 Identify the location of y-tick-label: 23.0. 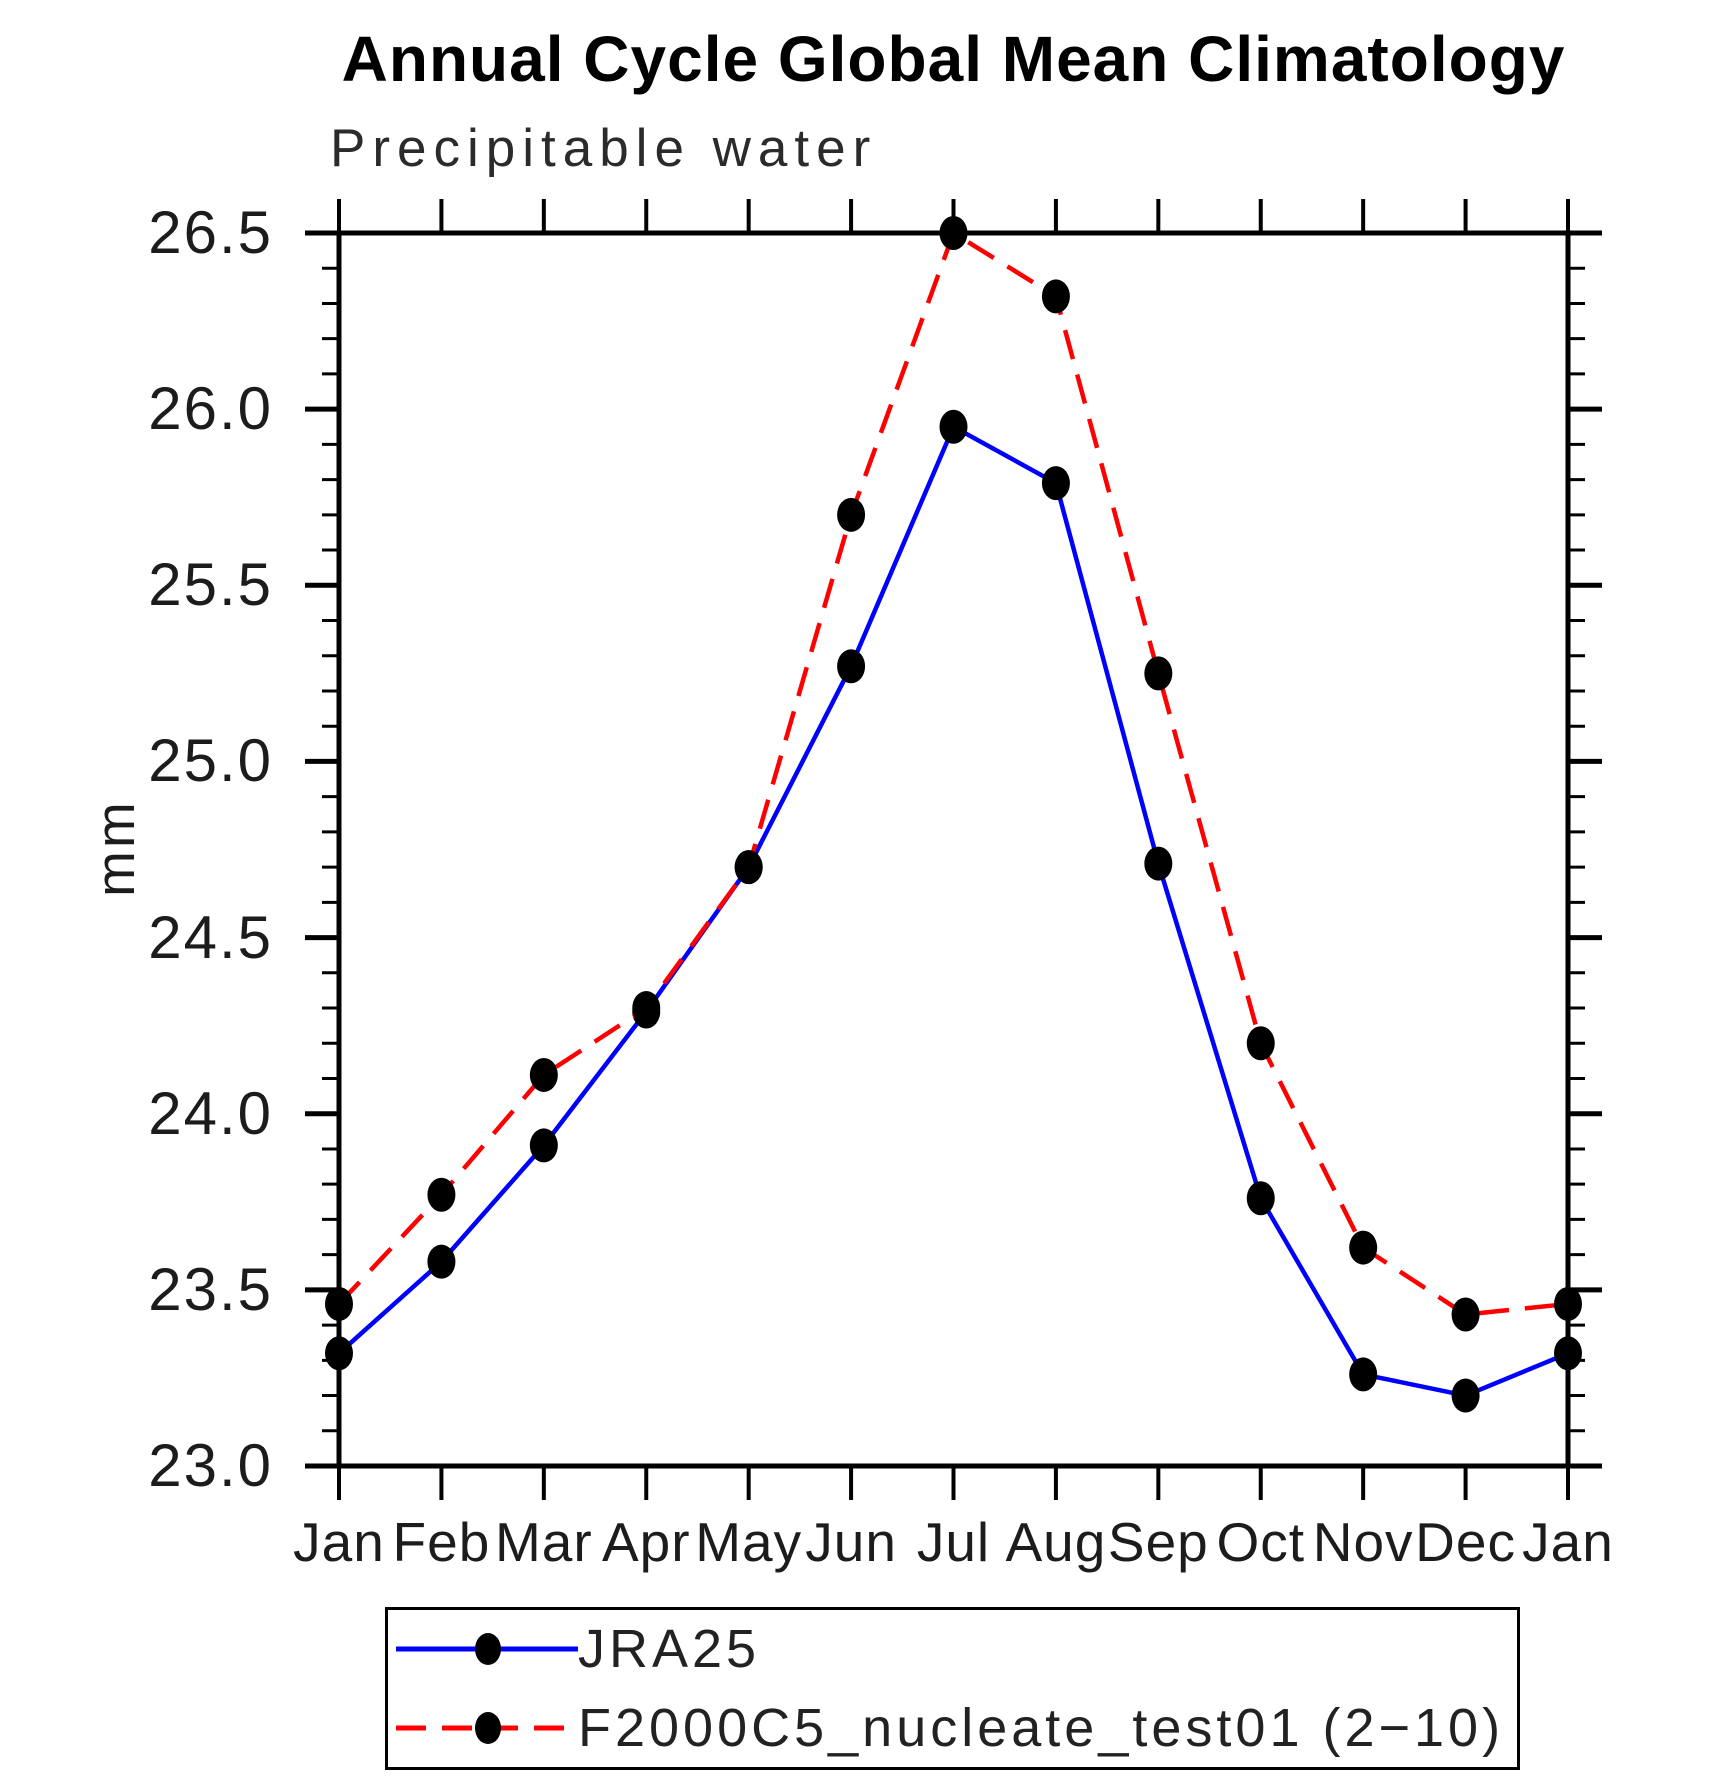
(210, 1465).